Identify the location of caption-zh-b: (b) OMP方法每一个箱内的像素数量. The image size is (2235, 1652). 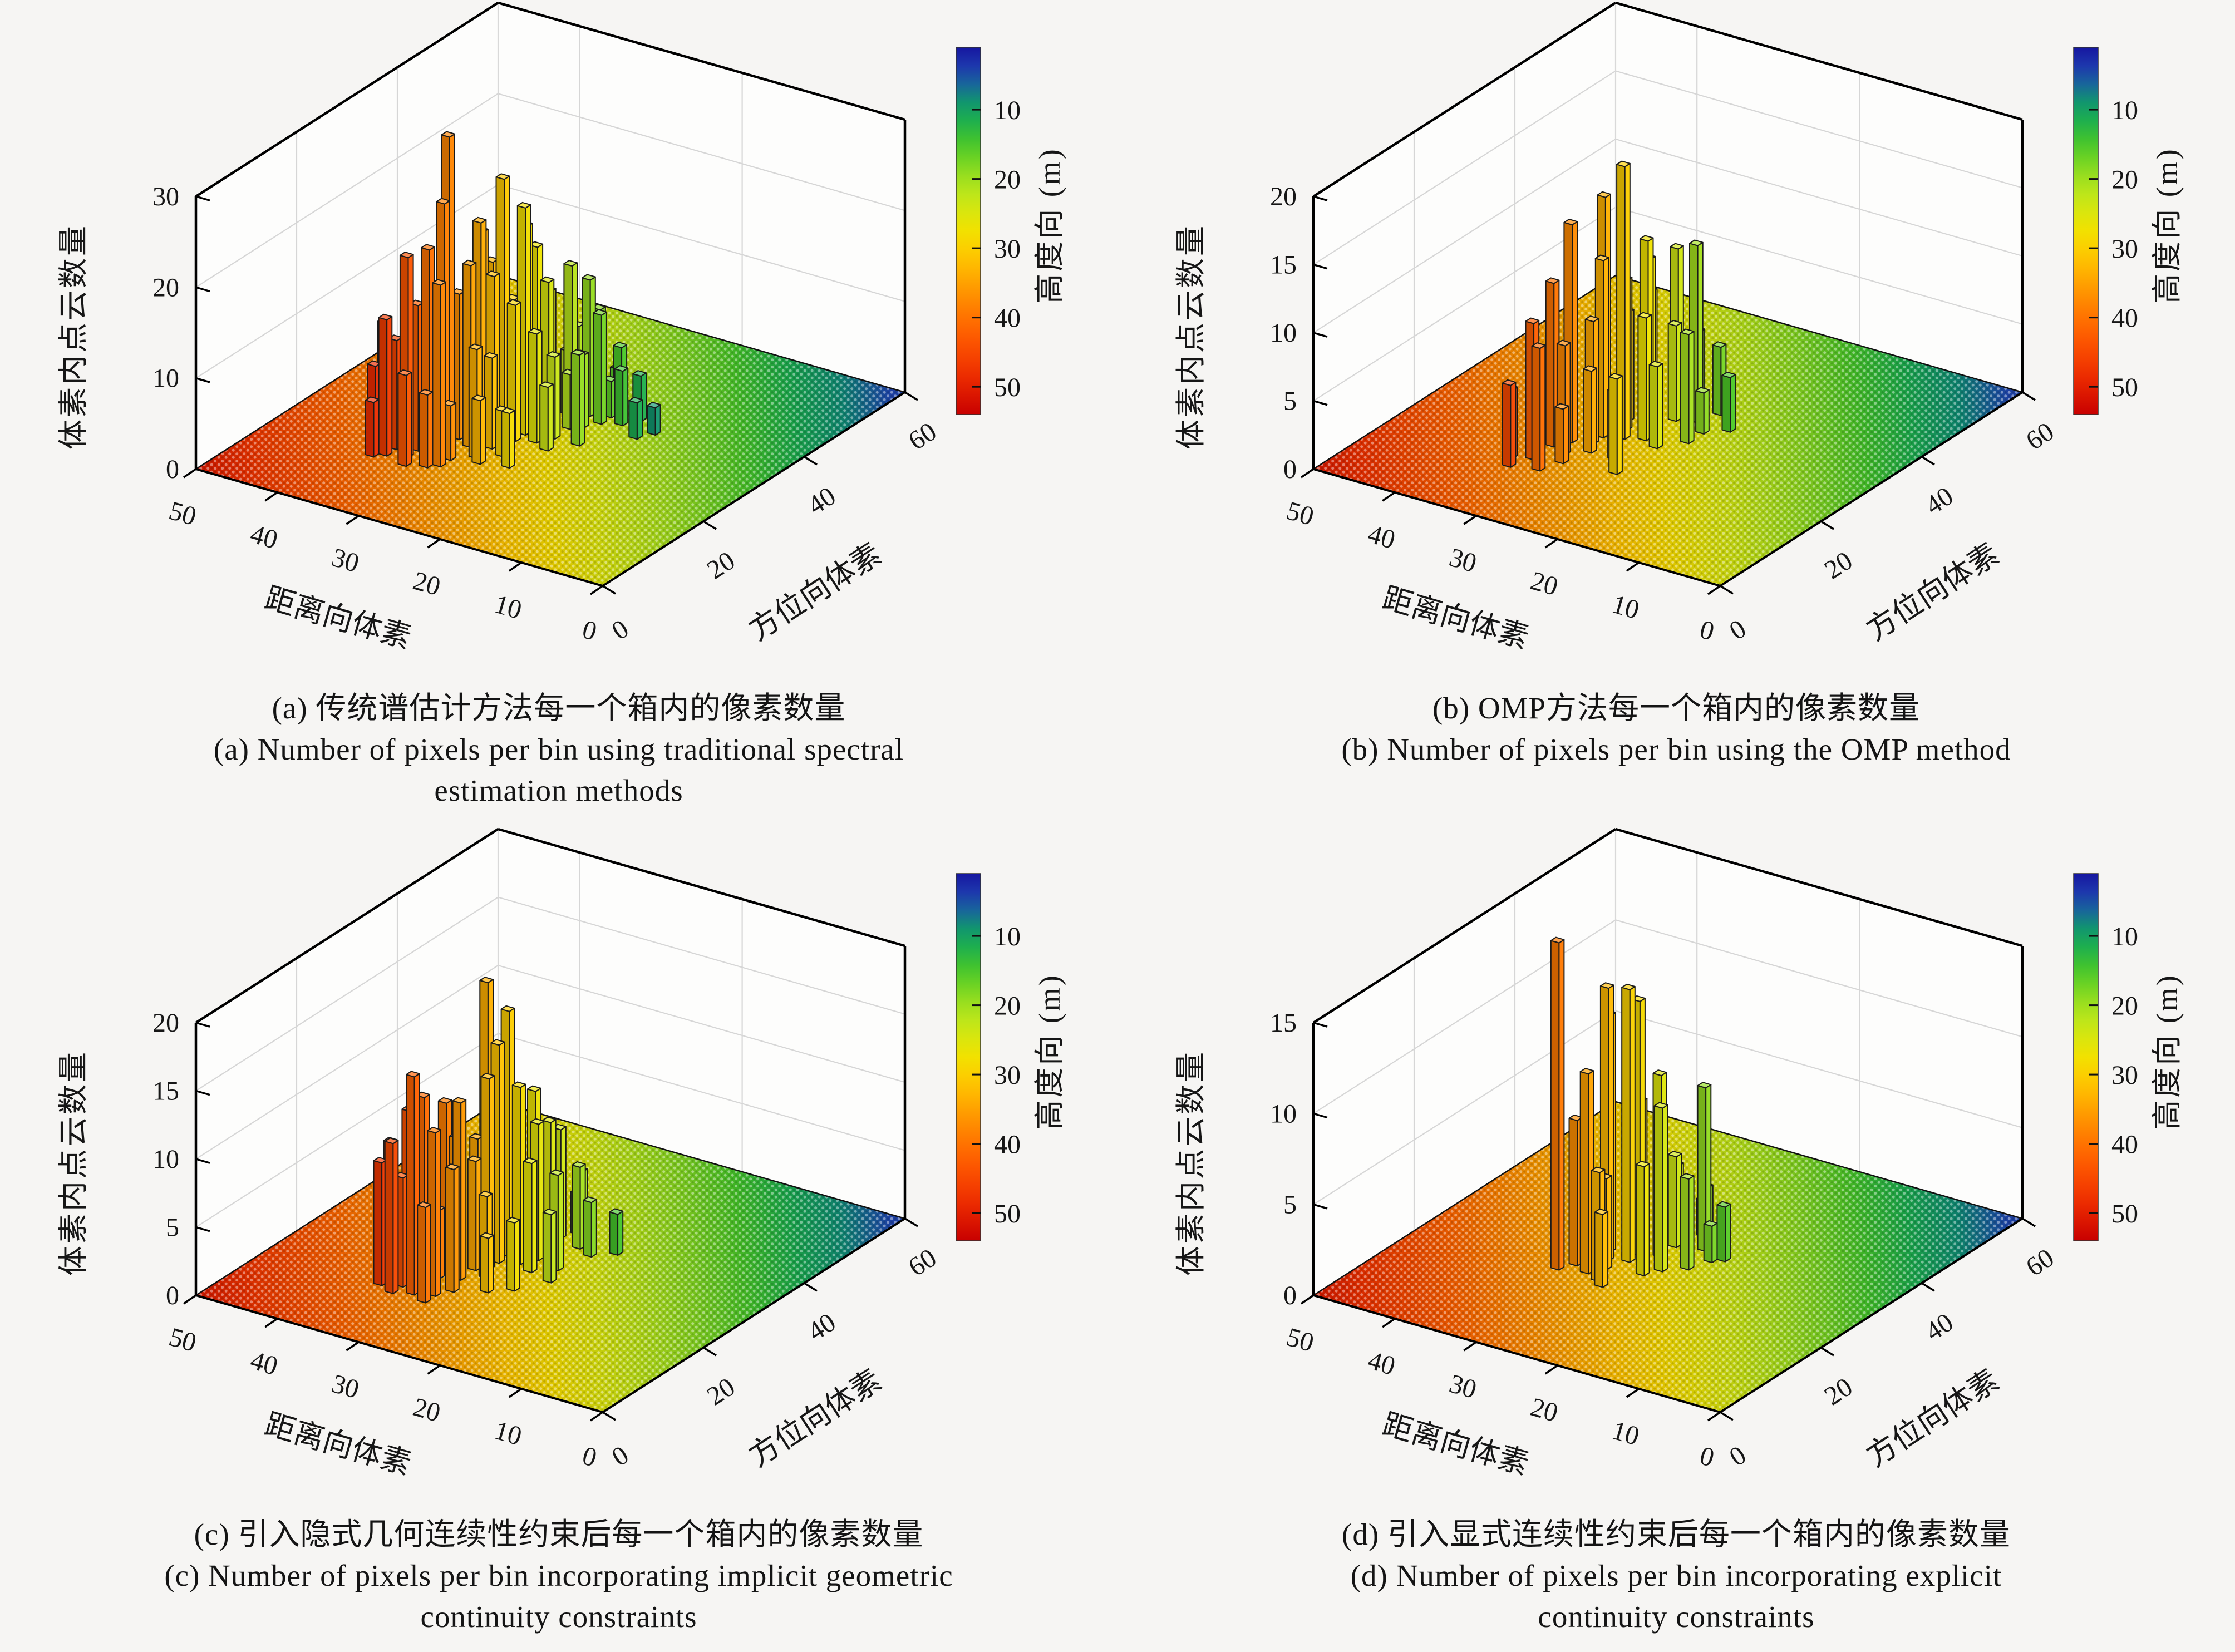
(1676, 708).